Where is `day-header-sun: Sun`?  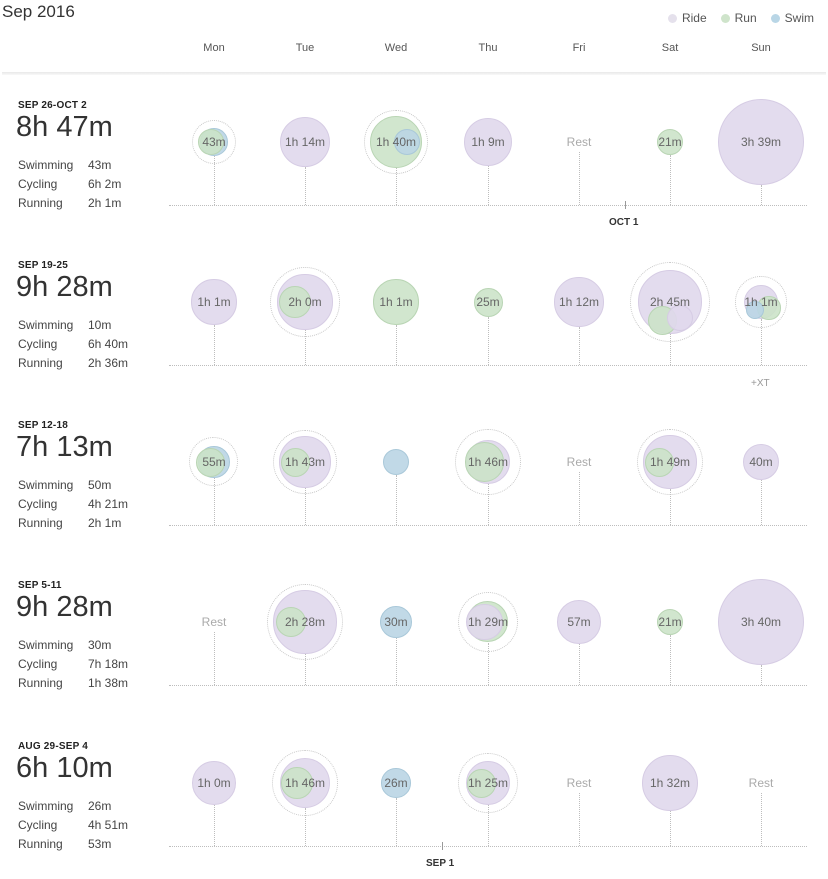
day-header-sun: Sun is located at coordinates (761, 48).